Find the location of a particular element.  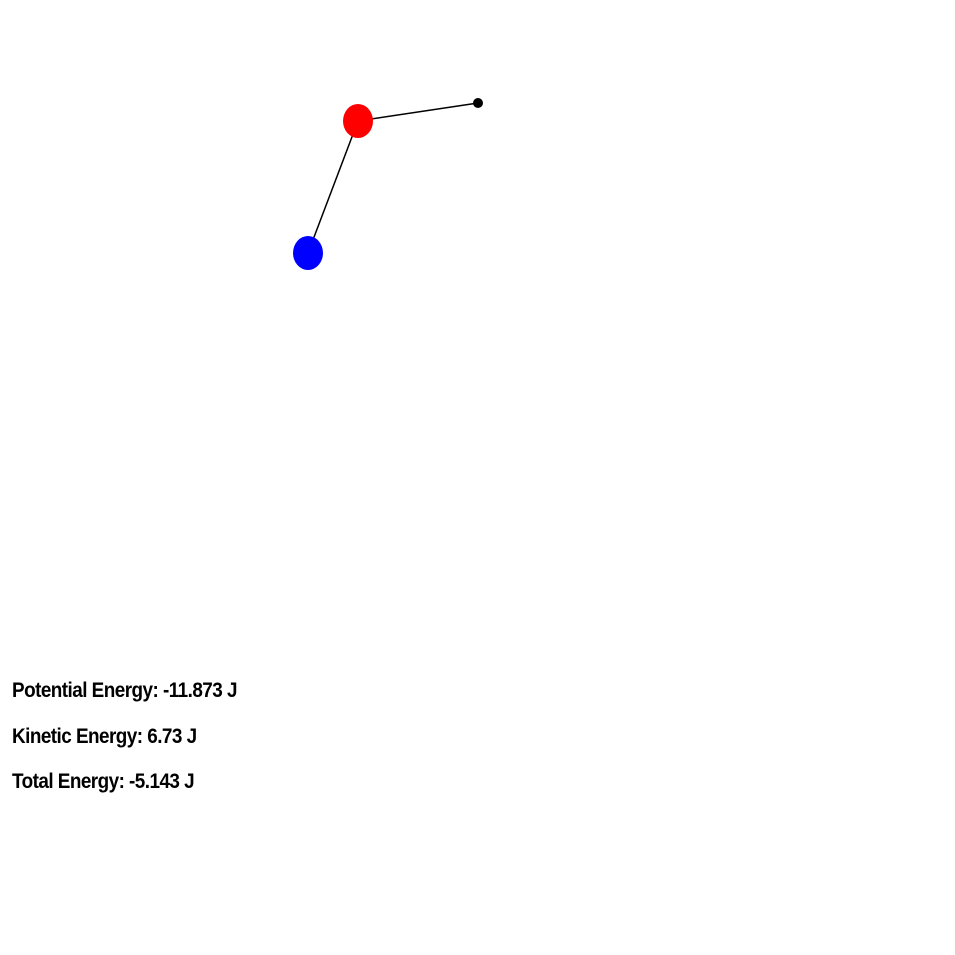

total-energy-readout: Total Energy: -5.143 J is located at coordinates (103, 781).